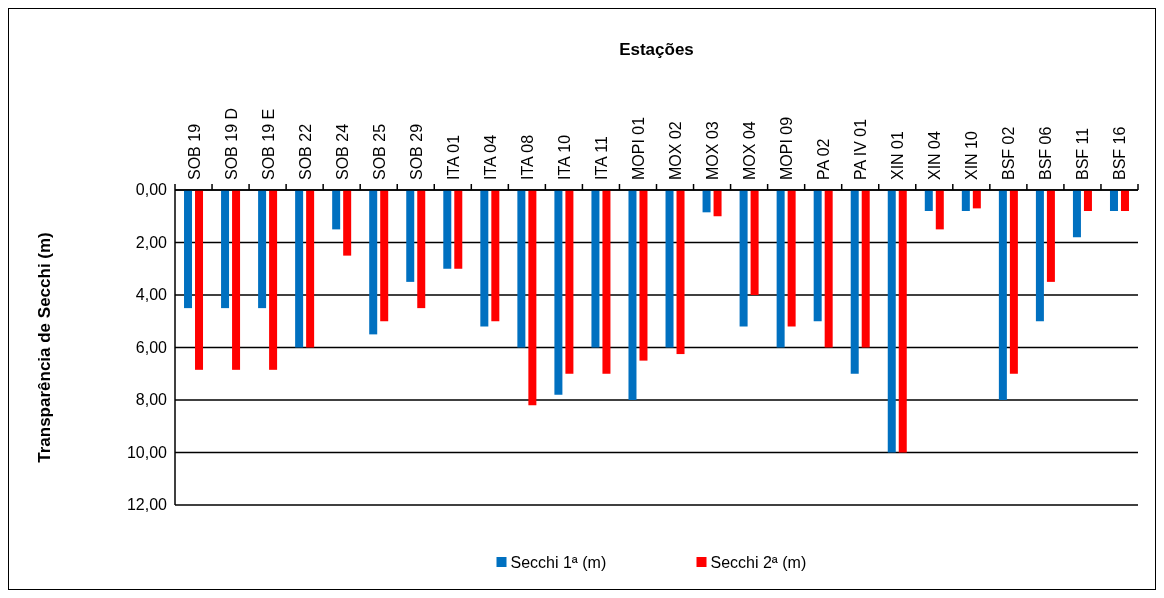 Image resolution: width=1164 pixels, height=598 pixels. What do you see at coordinates (861, 149) in the screenshot?
I see `x-tick-label: PA IV 01` at bounding box center [861, 149].